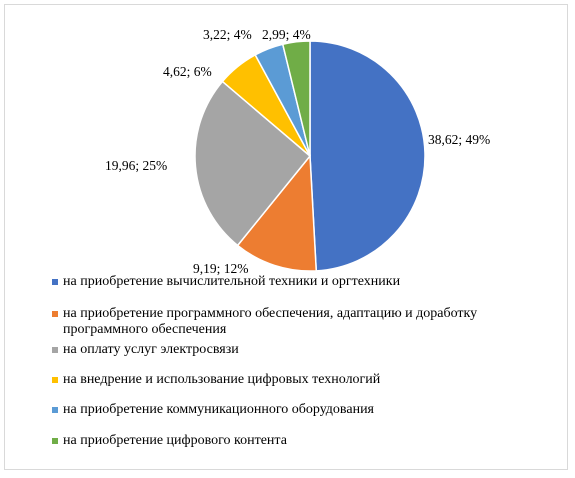 This screenshot has width=575, height=478. I want to click on legend-label: на приобретение цифрового контента, so click(175, 440).